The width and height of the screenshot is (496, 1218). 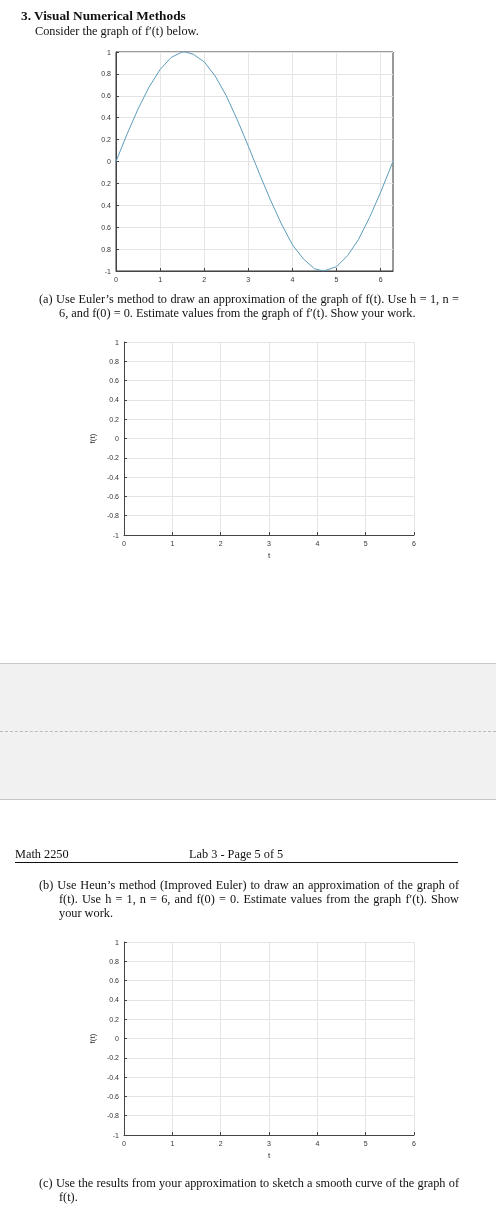 What do you see at coordinates (42, 854) in the screenshot?
I see `text: Math 2250` at bounding box center [42, 854].